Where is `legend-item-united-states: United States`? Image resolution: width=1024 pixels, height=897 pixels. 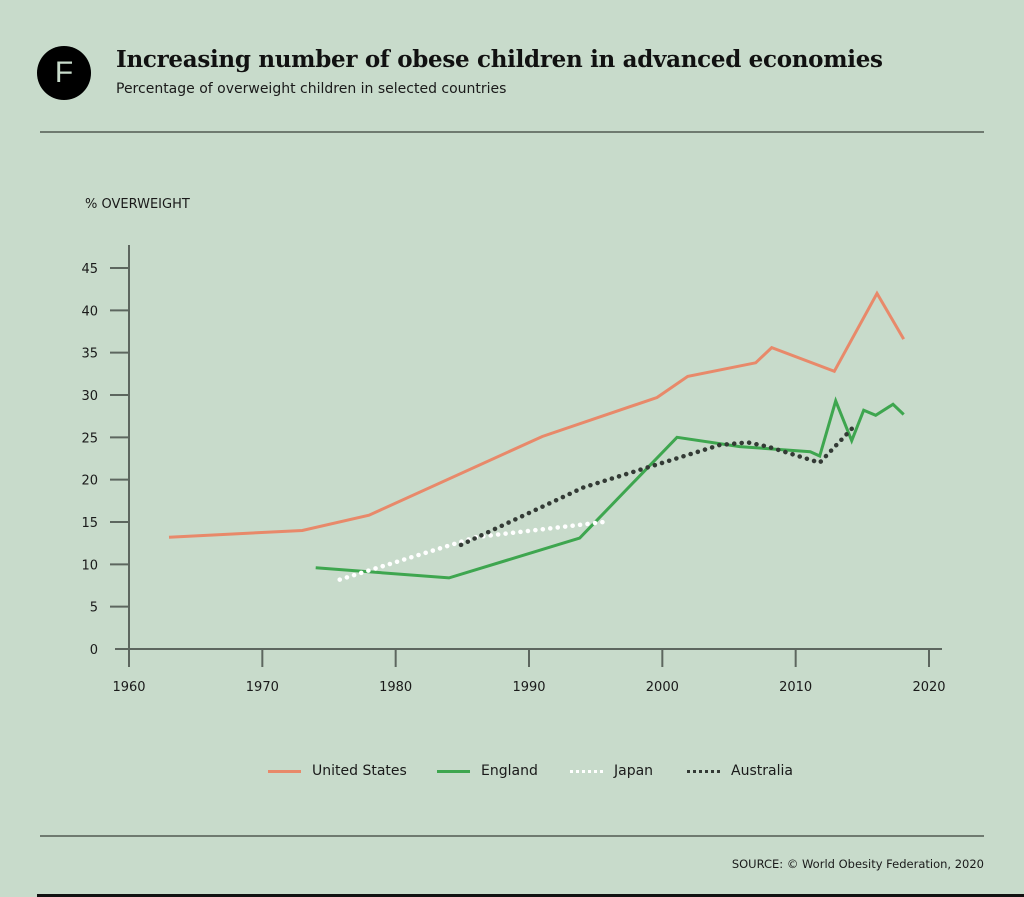 legend-item-united-states: United States is located at coordinates (337, 771).